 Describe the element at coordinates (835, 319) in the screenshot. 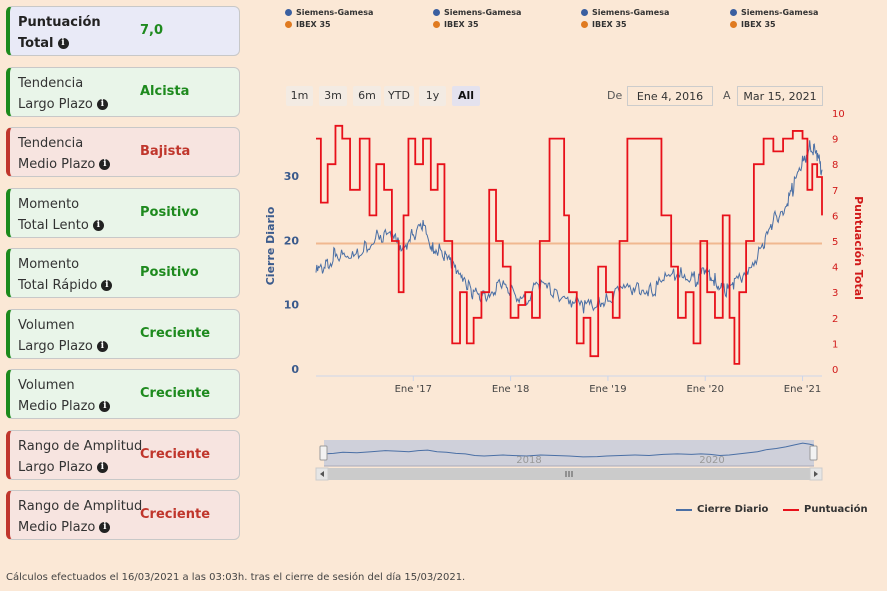

I see `y-right-tick-label: 2` at that location.